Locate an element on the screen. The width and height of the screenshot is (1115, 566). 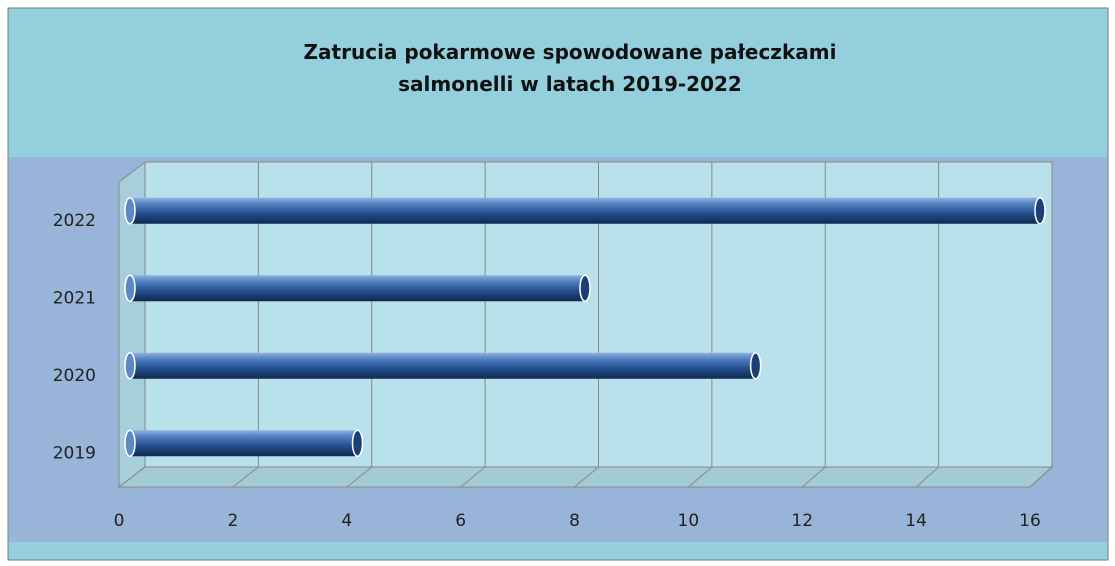
x-tick-label: 8 is located at coordinates (574, 521).